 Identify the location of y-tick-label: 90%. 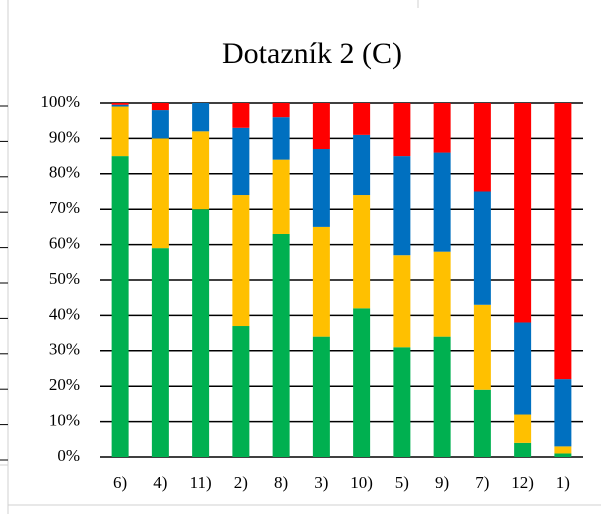
(64, 136).